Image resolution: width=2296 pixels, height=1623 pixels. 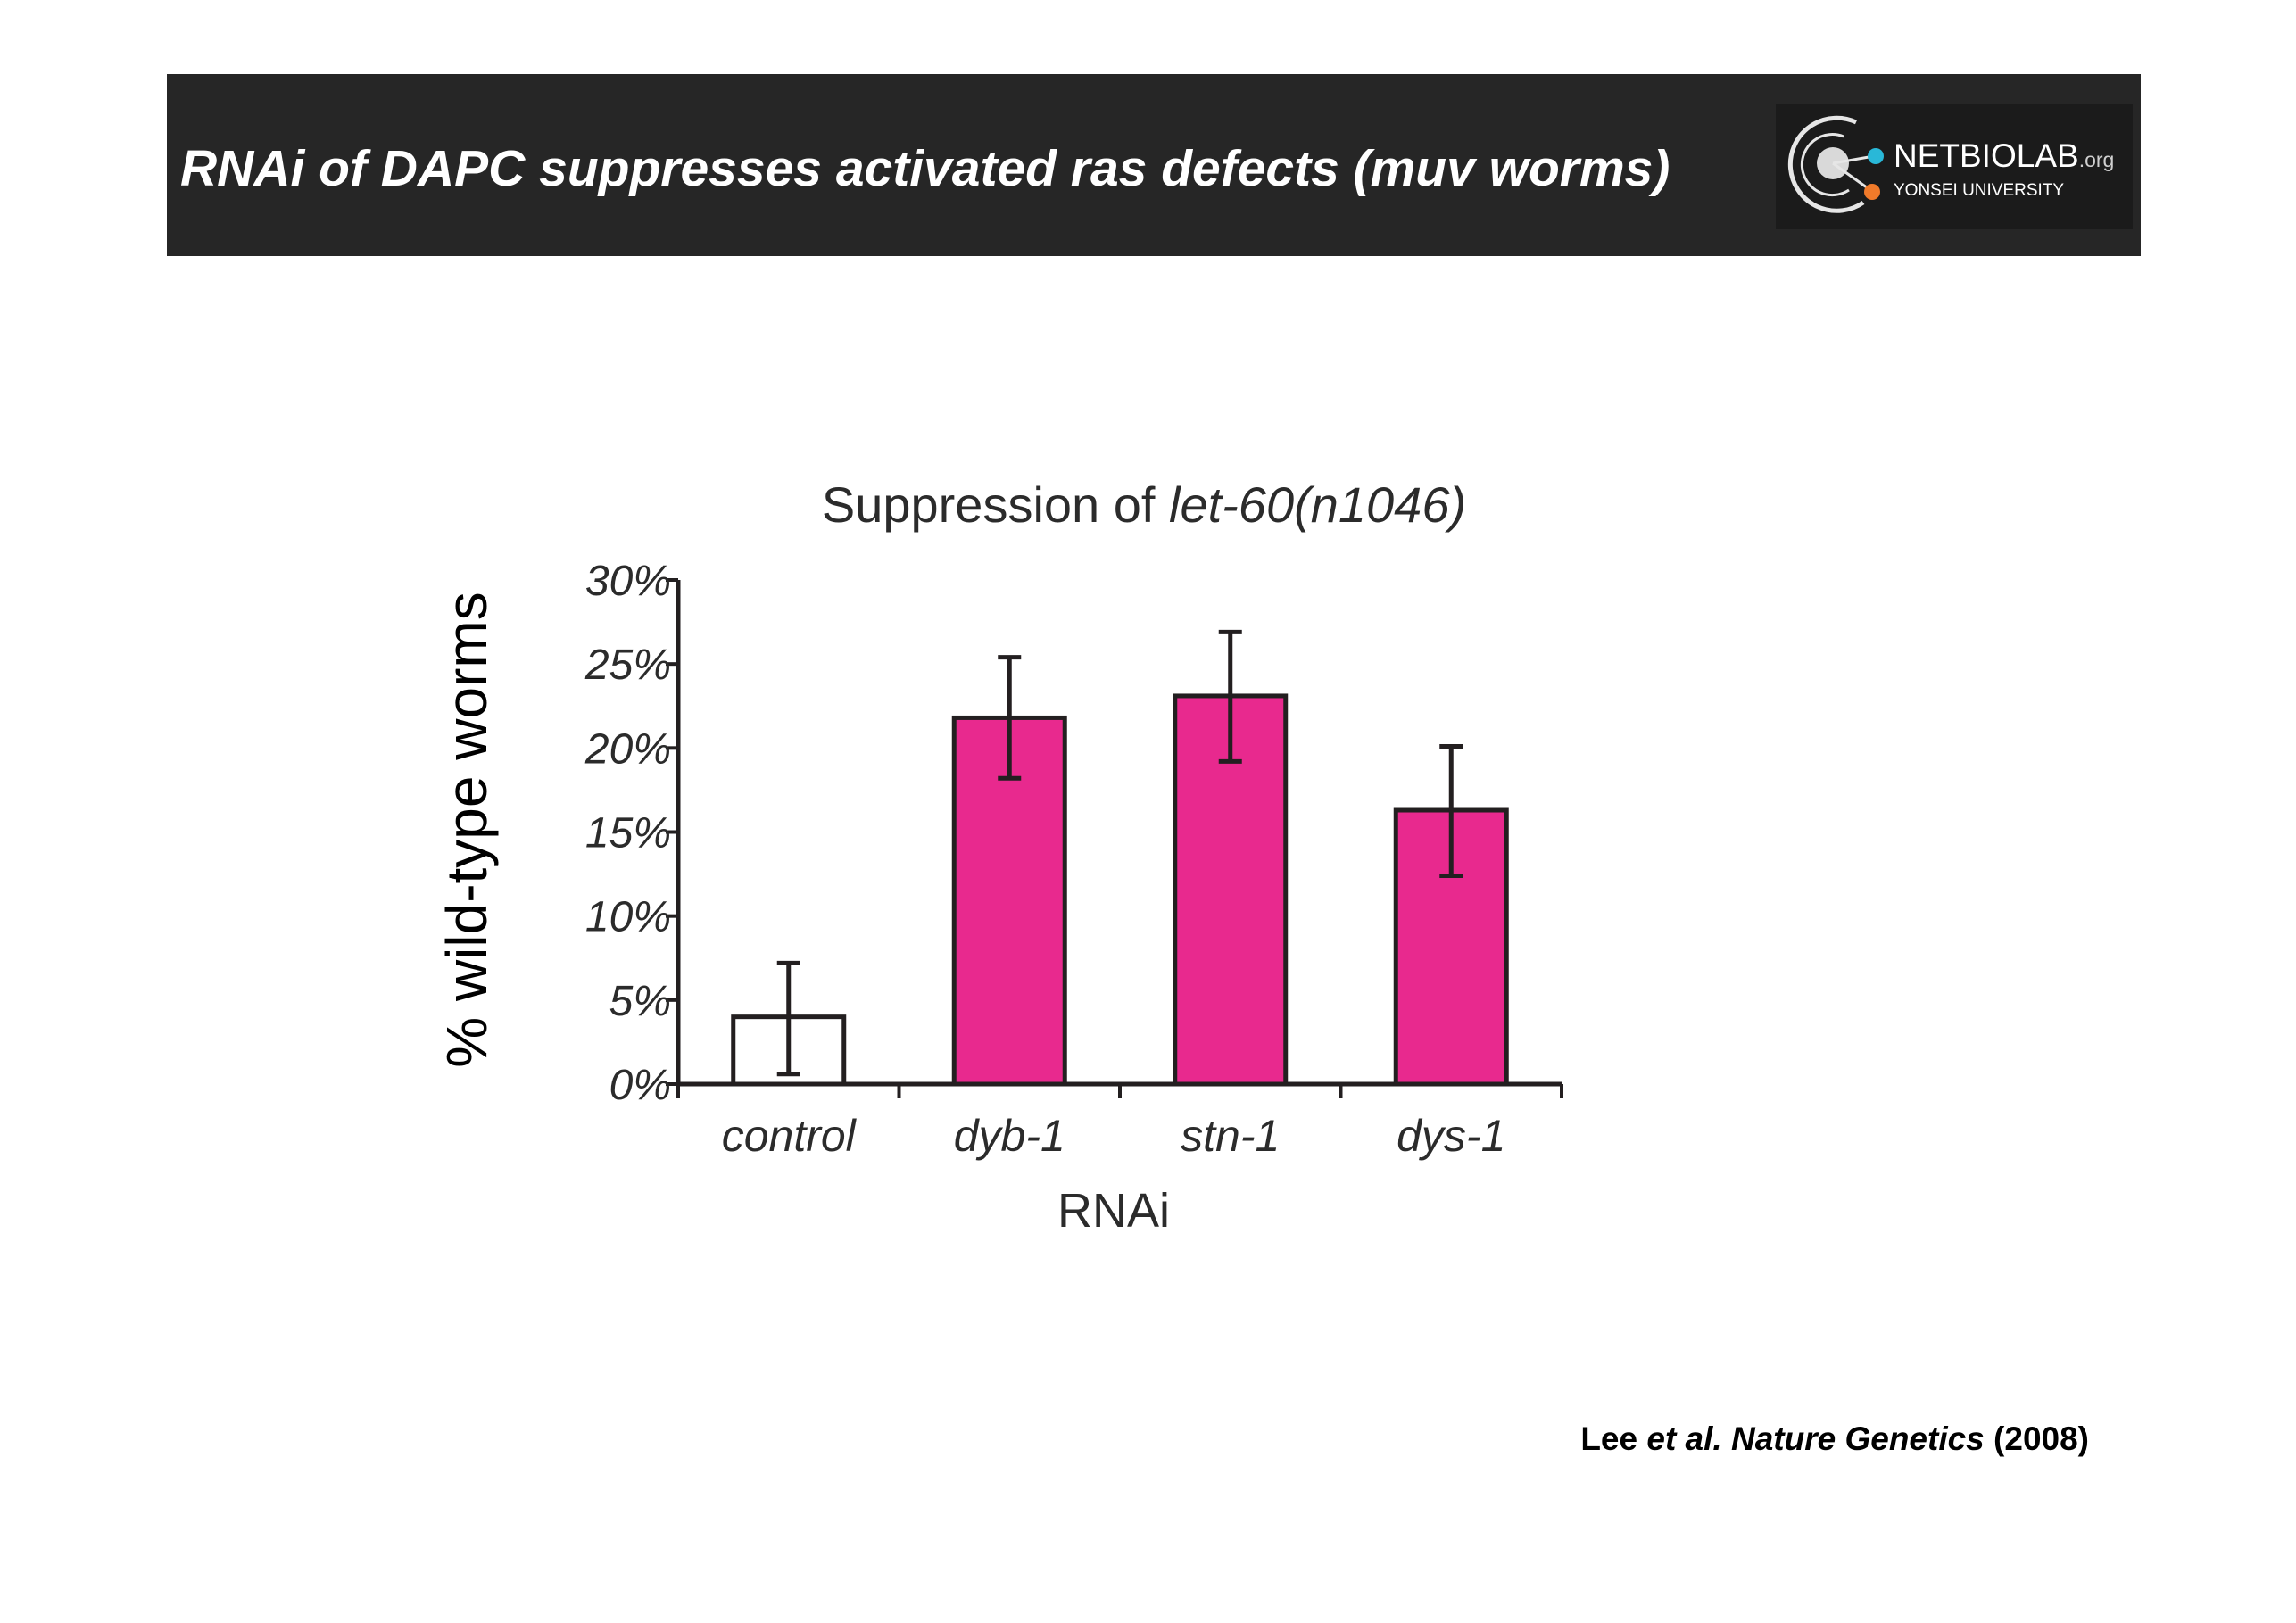 I want to click on netbiolab-logo: NETBIOLAB.org YONSEI UNIVERSITY, so click(x=1954, y=166).